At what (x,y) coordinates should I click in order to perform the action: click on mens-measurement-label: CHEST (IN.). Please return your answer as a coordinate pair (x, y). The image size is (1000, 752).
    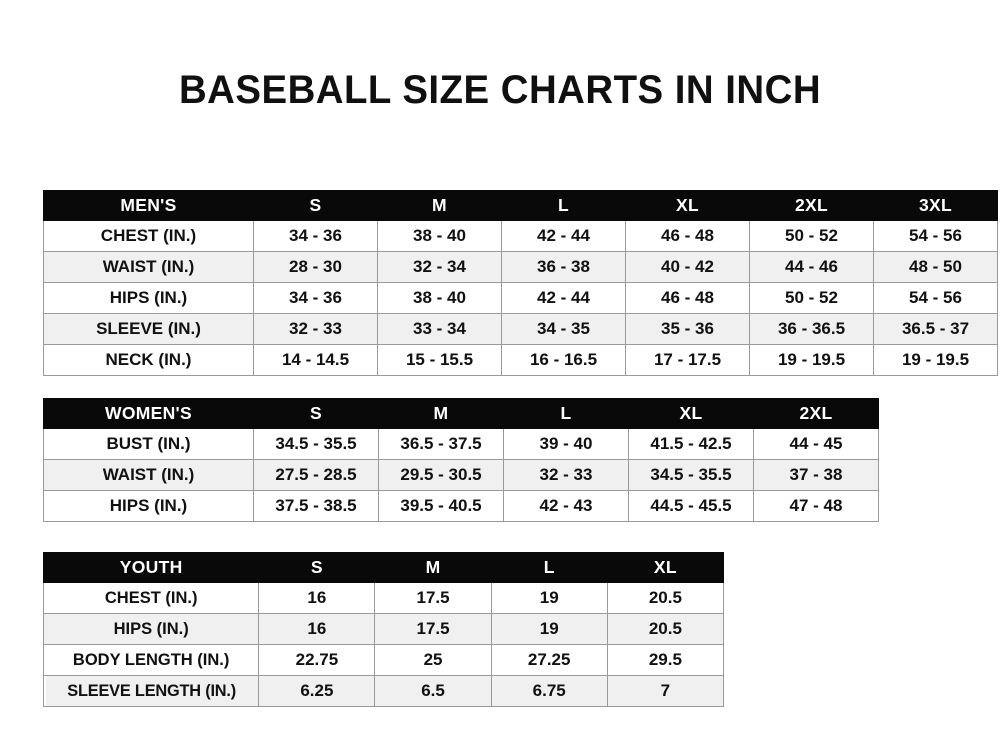
    Looking at the image, I should click on (148, 236).